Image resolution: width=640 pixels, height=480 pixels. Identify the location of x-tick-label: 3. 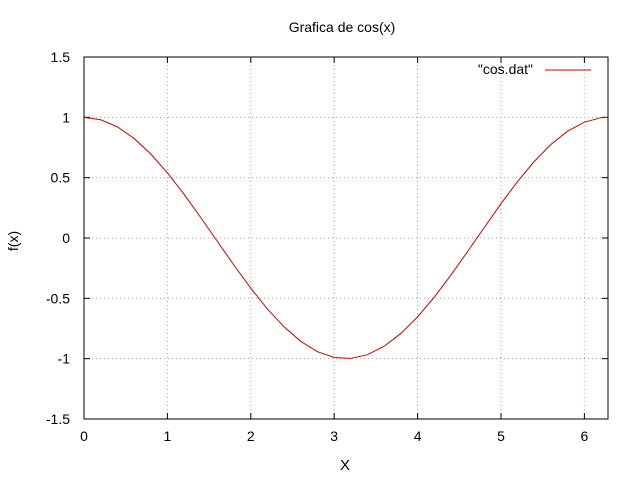
(334, 436).